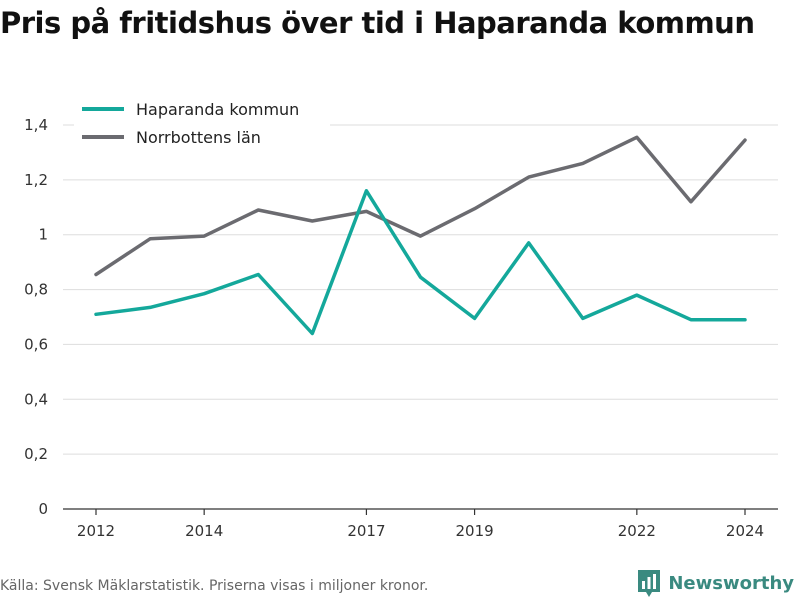 The image size is (800, 600). What do you see at coordinates (366, 531) in the screenshot?
I see `x-tick-label: 2017` at bounding box center [366, 531].